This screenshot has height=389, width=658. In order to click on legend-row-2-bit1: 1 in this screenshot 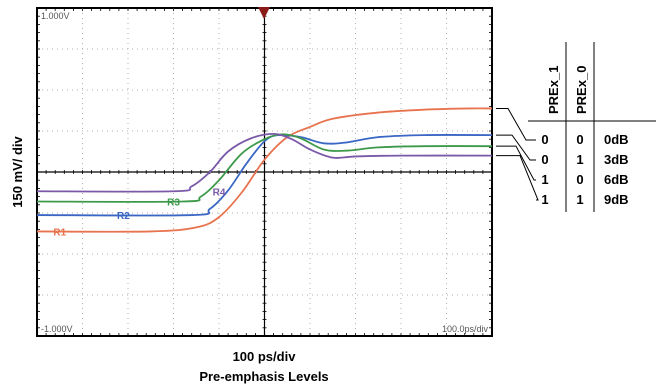, I will do `click(544, 179)`.